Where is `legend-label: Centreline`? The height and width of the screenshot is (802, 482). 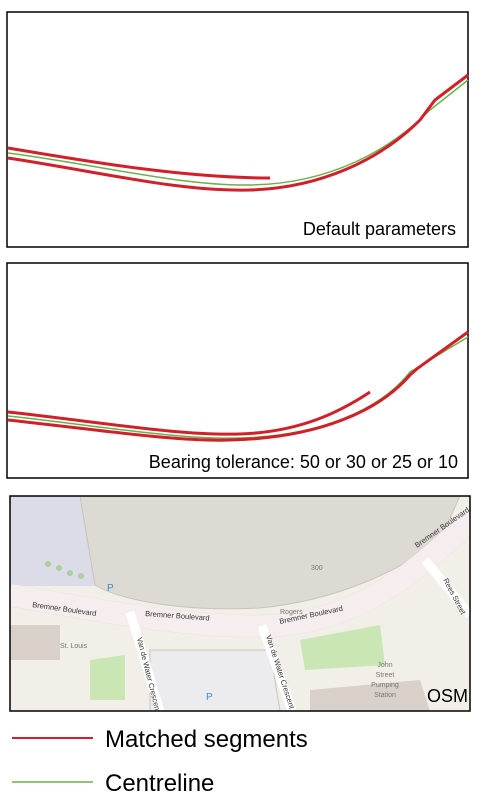
legend-label: Centreline is located at coordinates (159, 783).